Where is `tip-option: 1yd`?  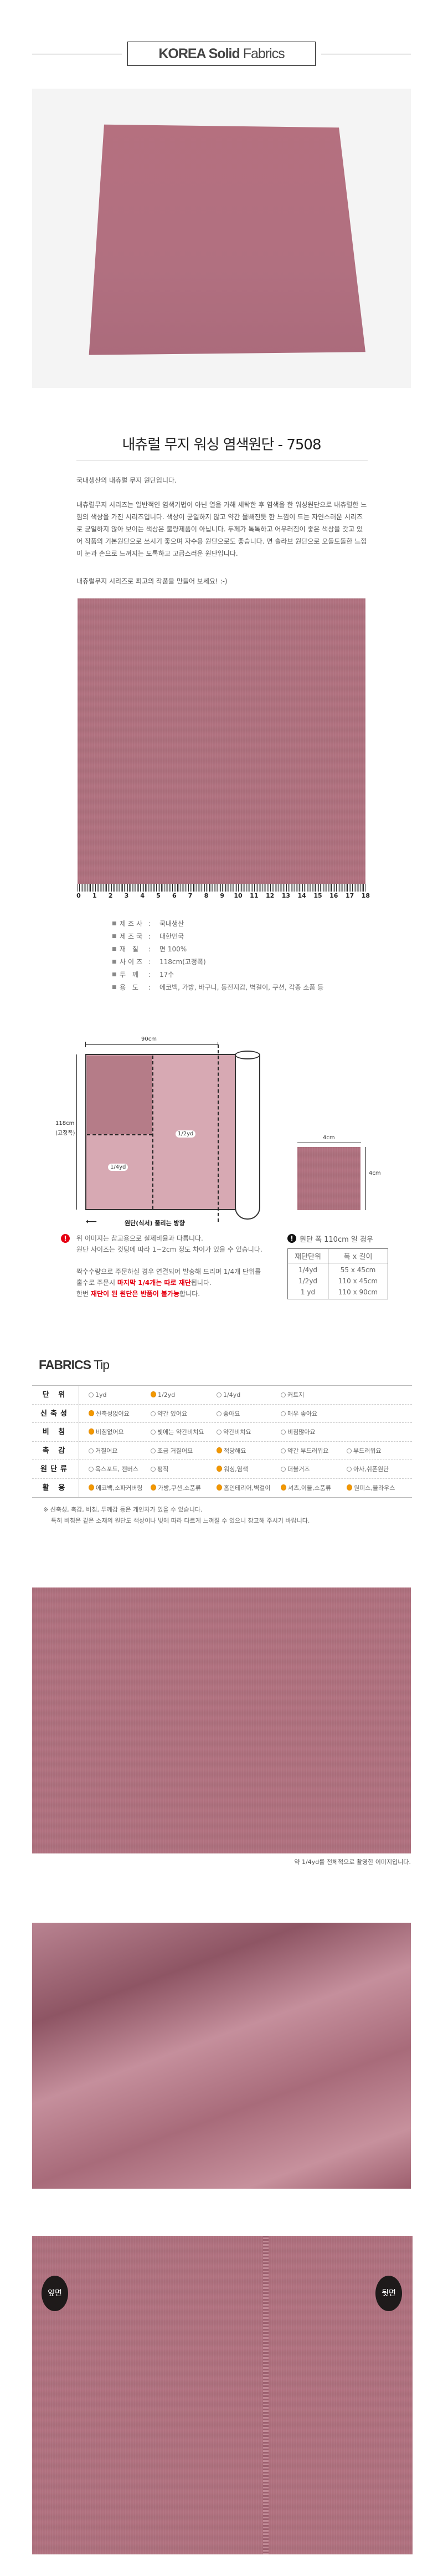
tip-option: 1yd is located at coordinates (98, 1395).